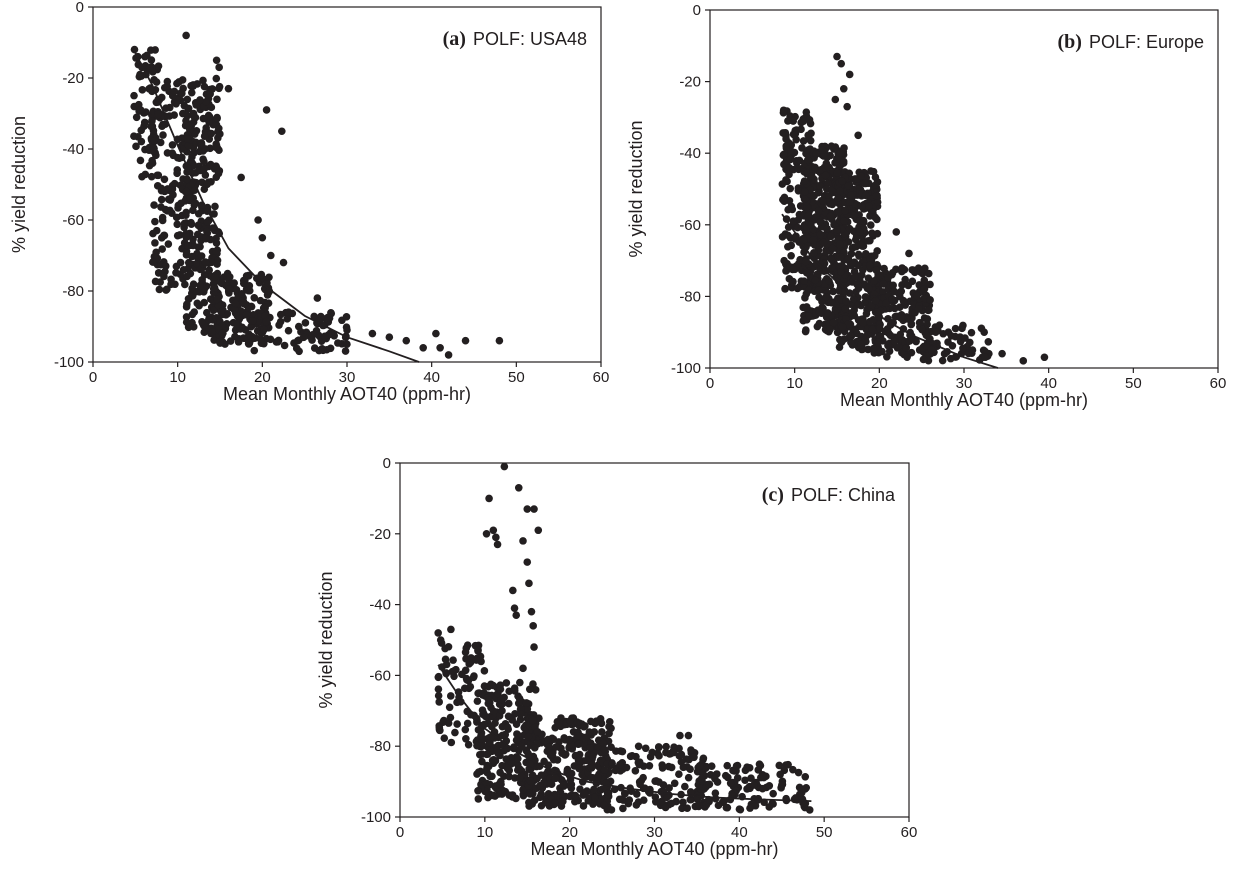 Image resolution: width=1243 pixels, height=879 pixels. Describe the element at coordinates (73, 291) in the screenshot. I see `y-tick-label: -80` at that location.